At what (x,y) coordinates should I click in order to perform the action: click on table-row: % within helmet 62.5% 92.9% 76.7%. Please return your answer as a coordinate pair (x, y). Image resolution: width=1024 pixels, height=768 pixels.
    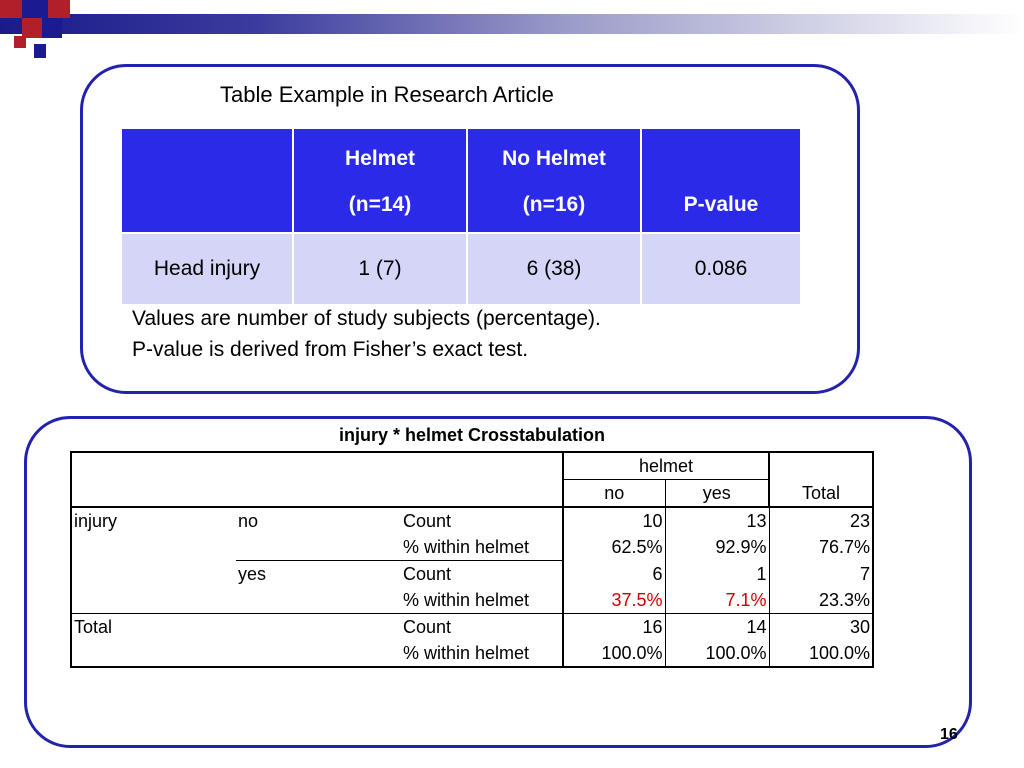
    Looking at the image, I should click on (472, 547).